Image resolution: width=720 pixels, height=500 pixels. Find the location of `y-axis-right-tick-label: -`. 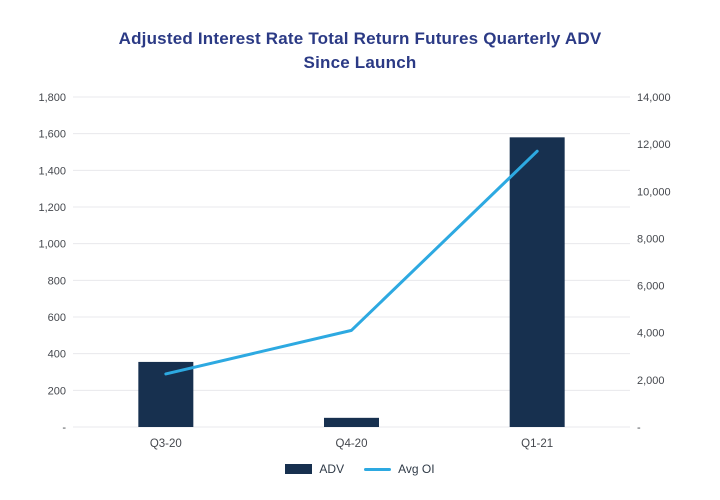

y-axis-right-tick-label: - is located at coordinates (639, 428).